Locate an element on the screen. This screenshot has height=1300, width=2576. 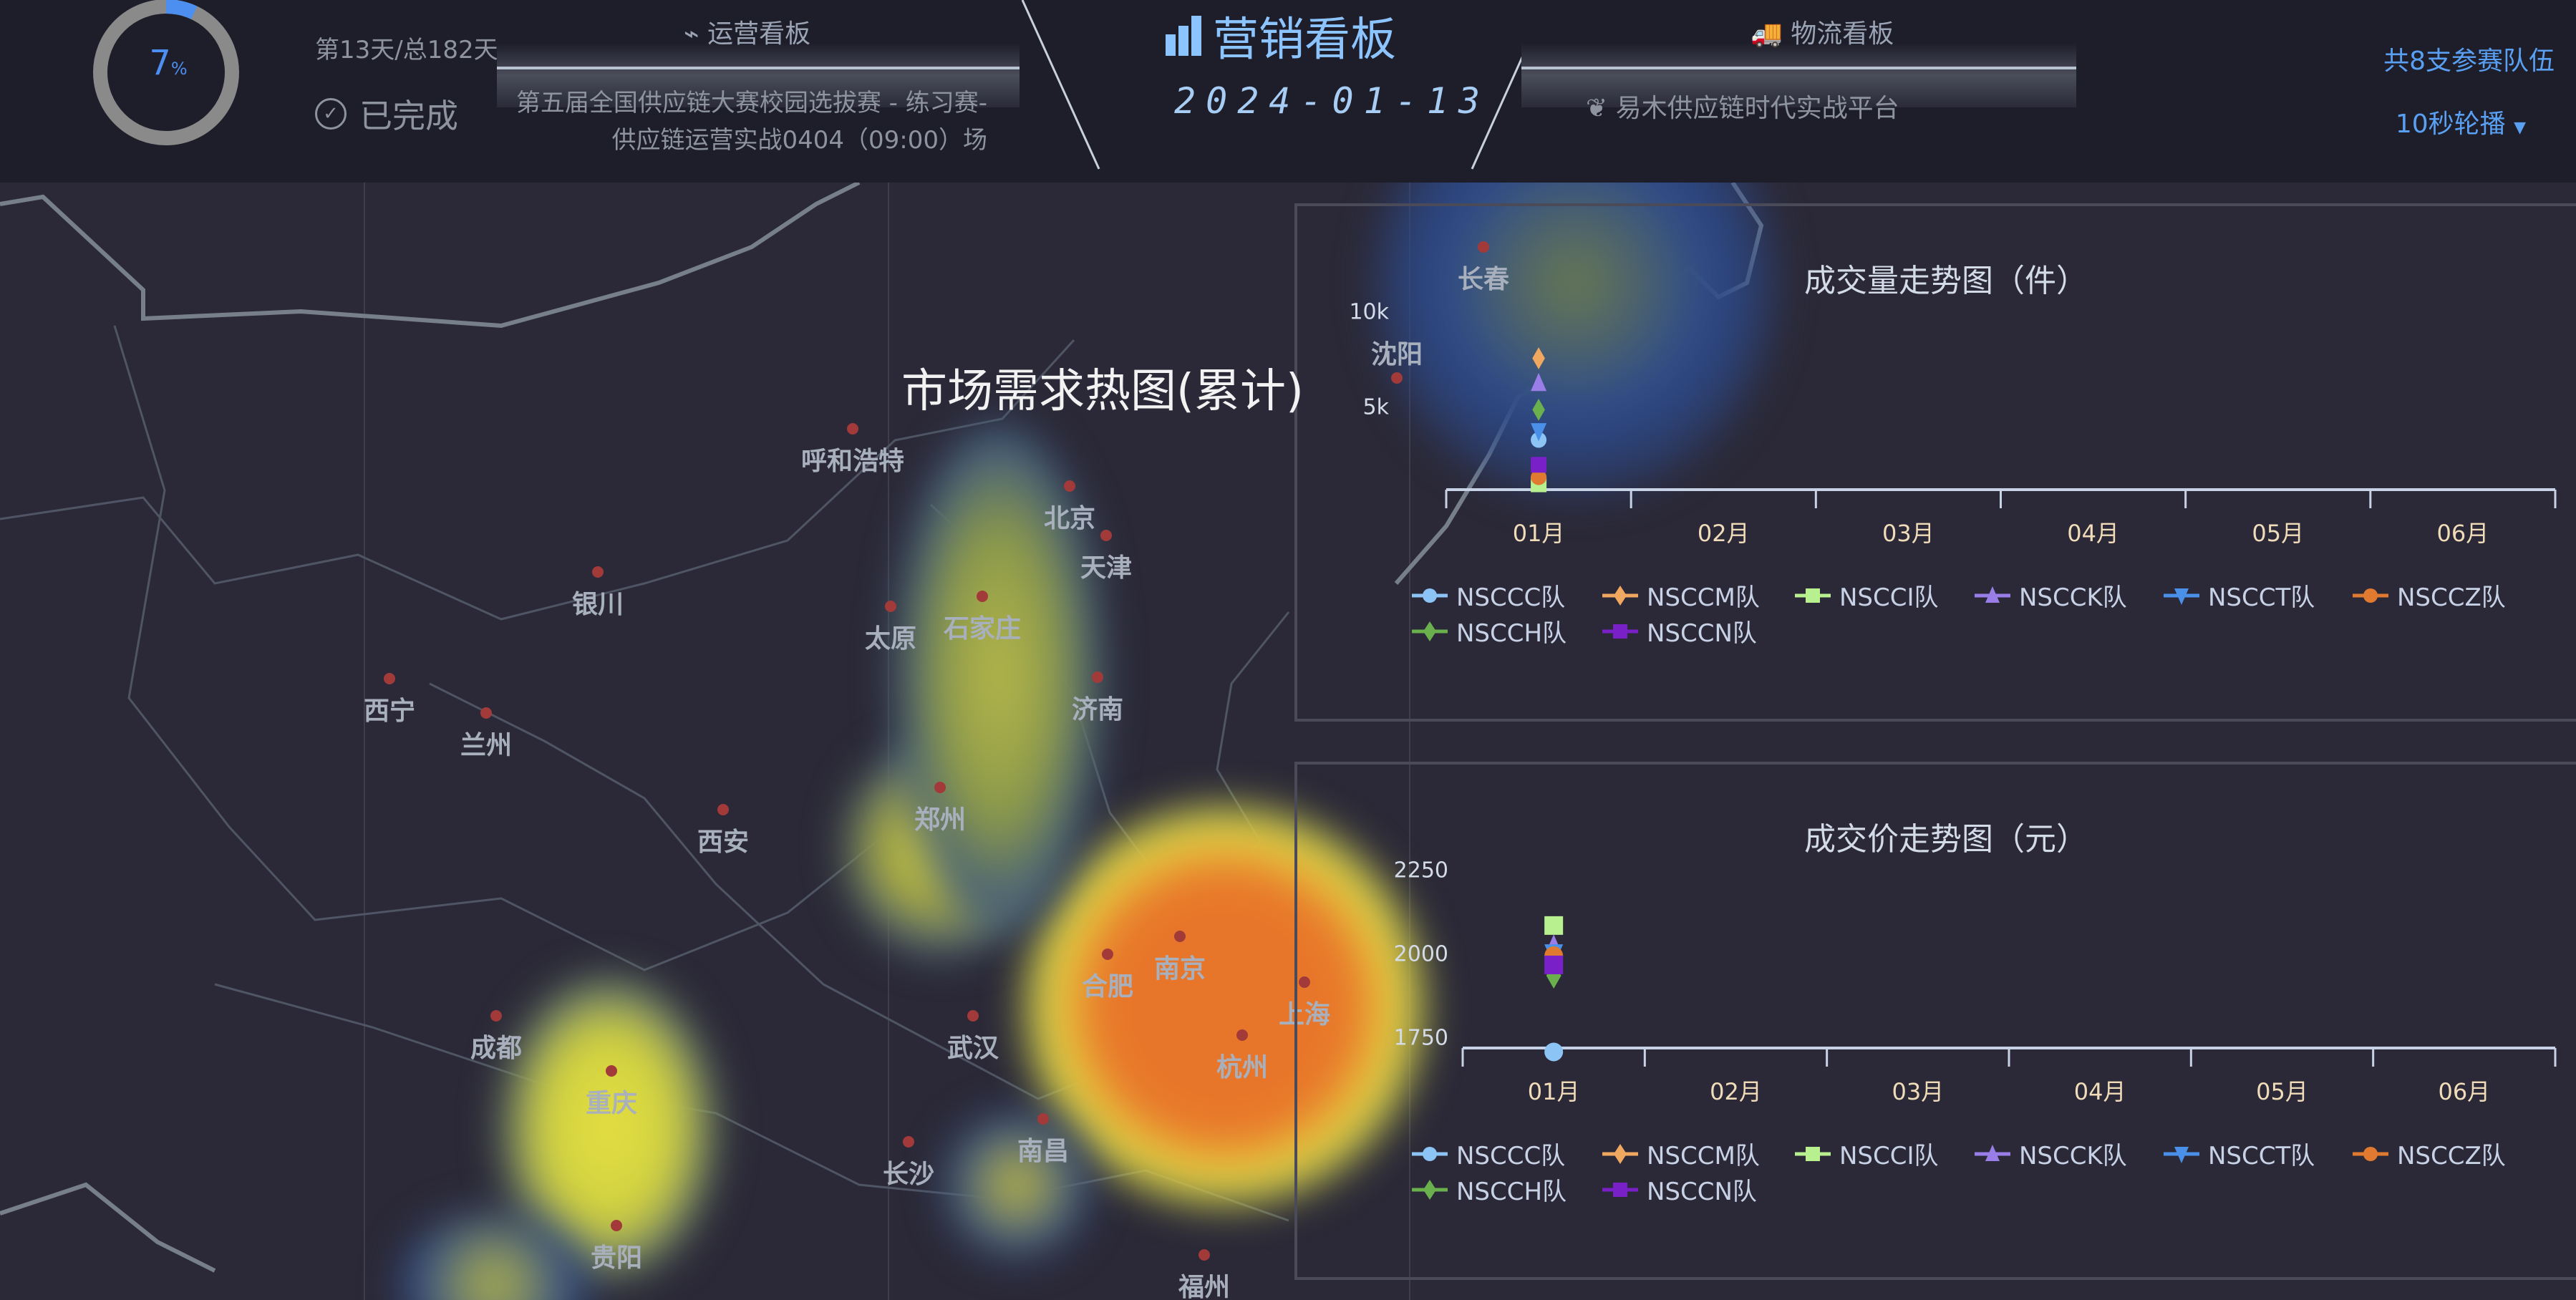
city-label: 成都 is located at coordinates (497, 1048).